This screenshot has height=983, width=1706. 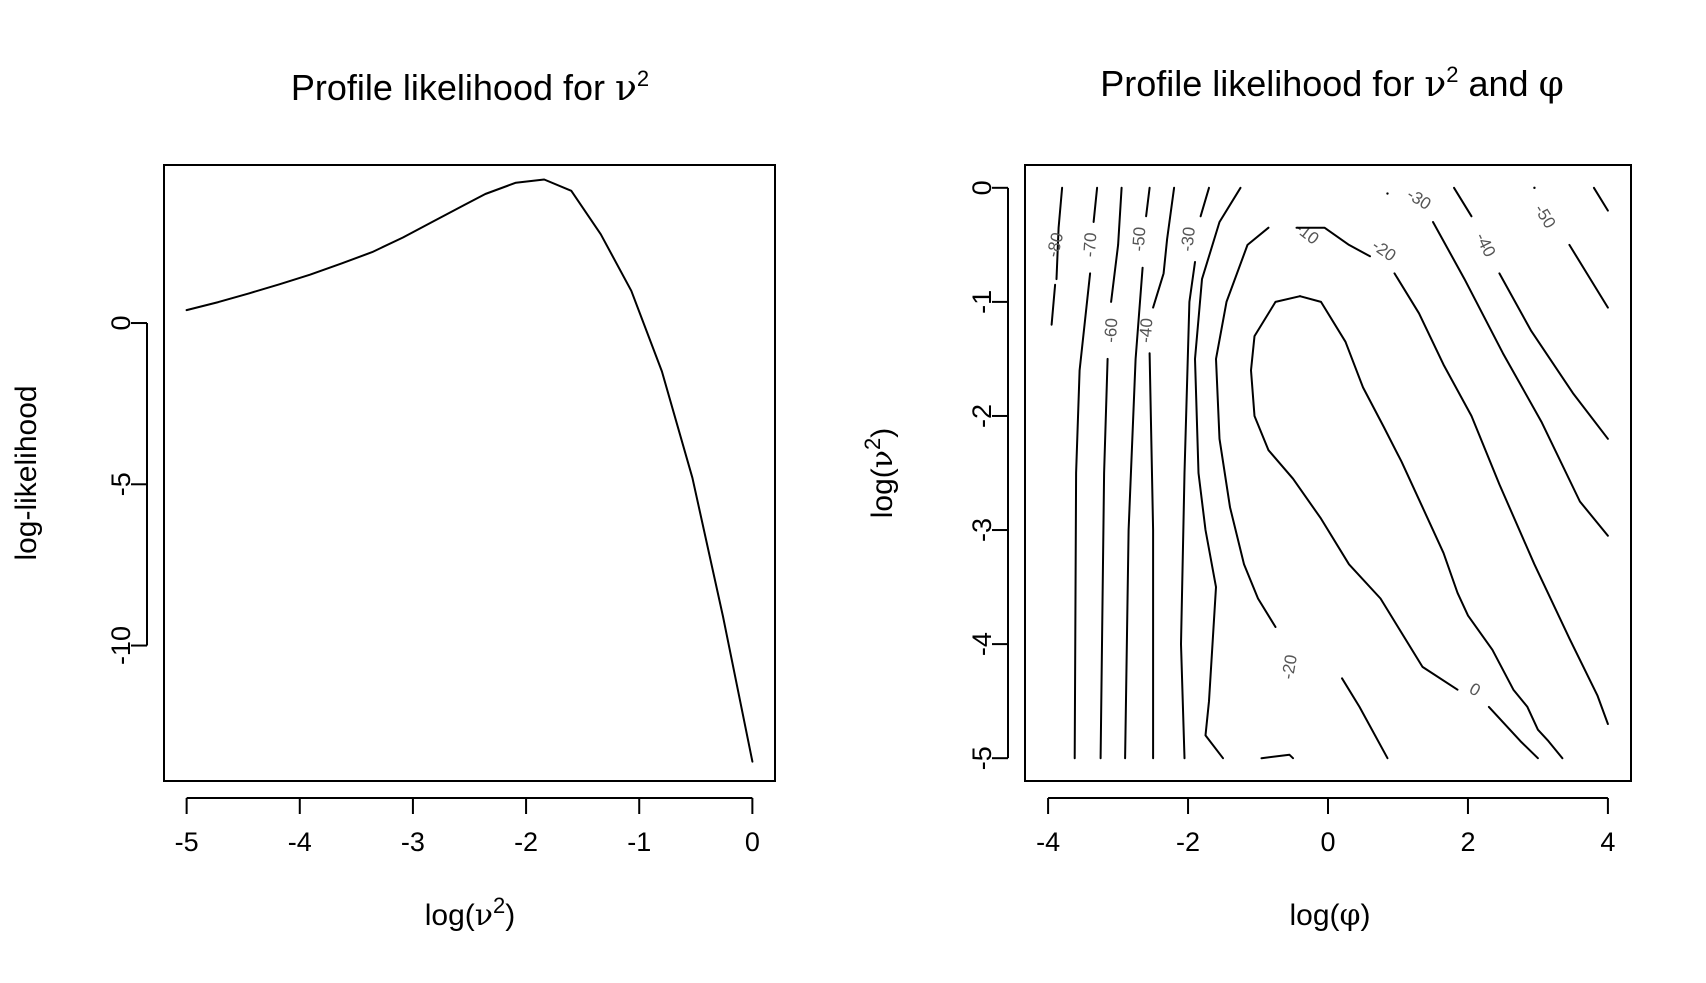 What do you see at coordinates (510, 915) in the screenshot?
I see `x-axis-label-suffix: )` at bounding box center [510, 915].